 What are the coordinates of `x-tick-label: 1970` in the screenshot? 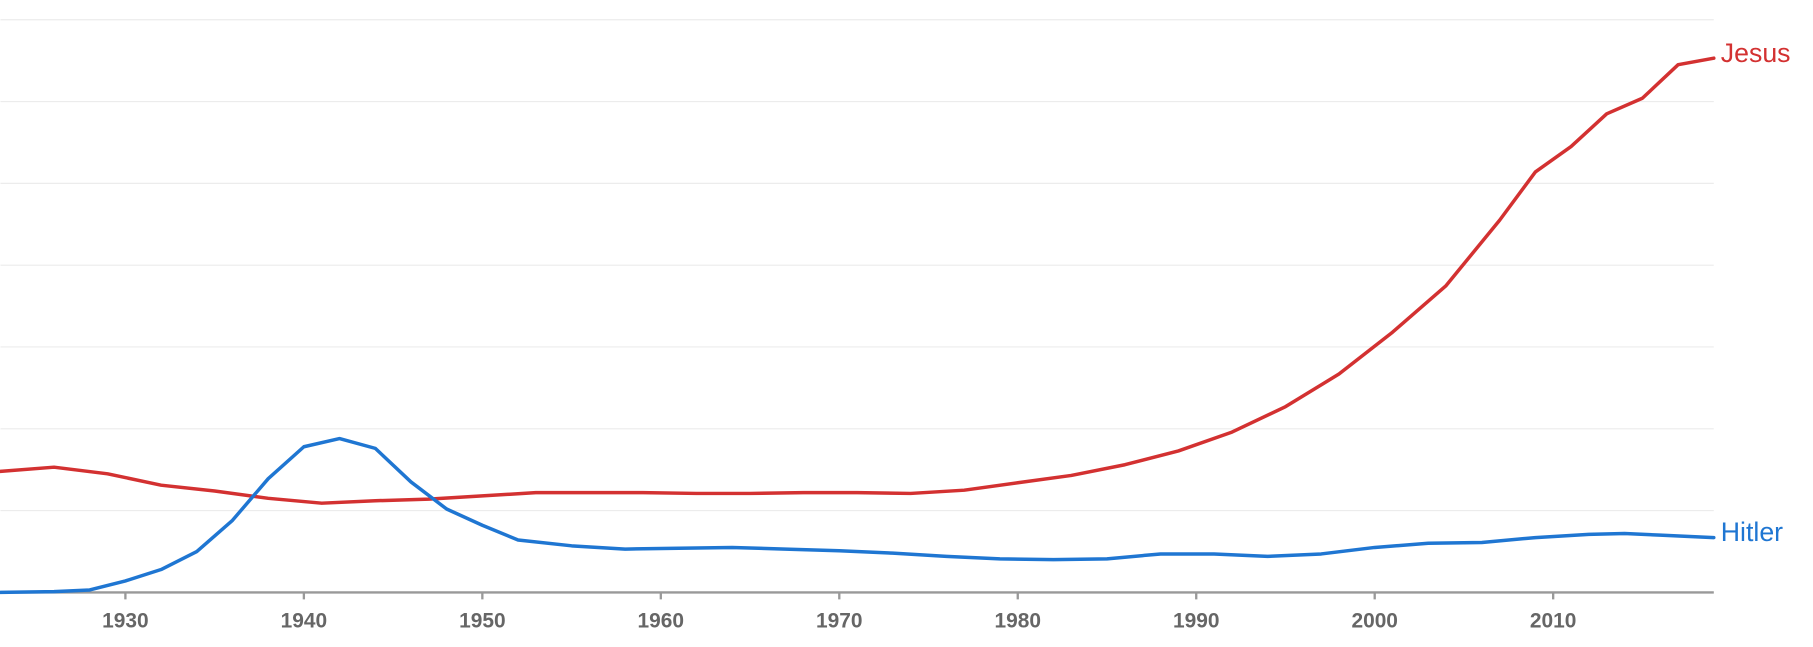 It's located at (839, 620).